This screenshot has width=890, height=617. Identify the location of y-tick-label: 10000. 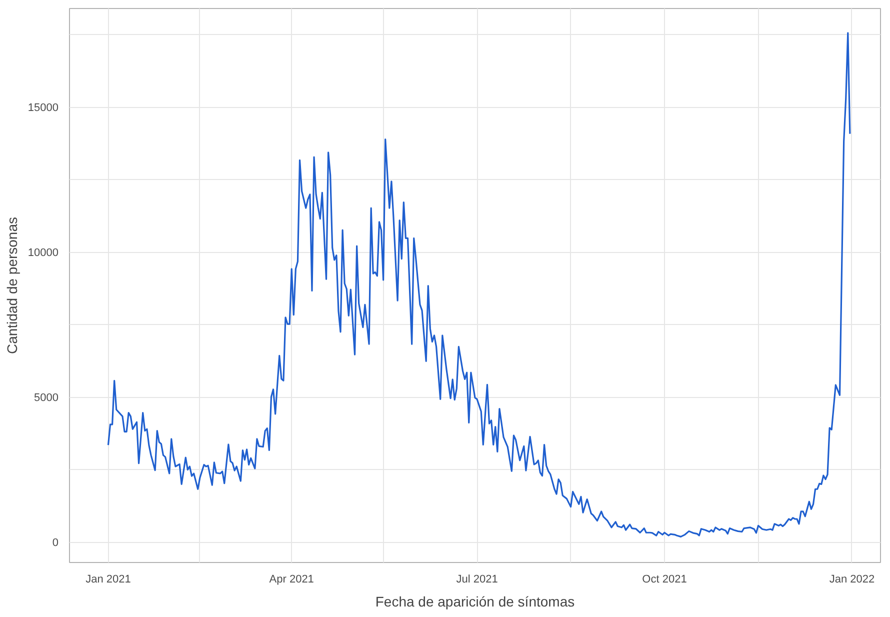
(43, 253).